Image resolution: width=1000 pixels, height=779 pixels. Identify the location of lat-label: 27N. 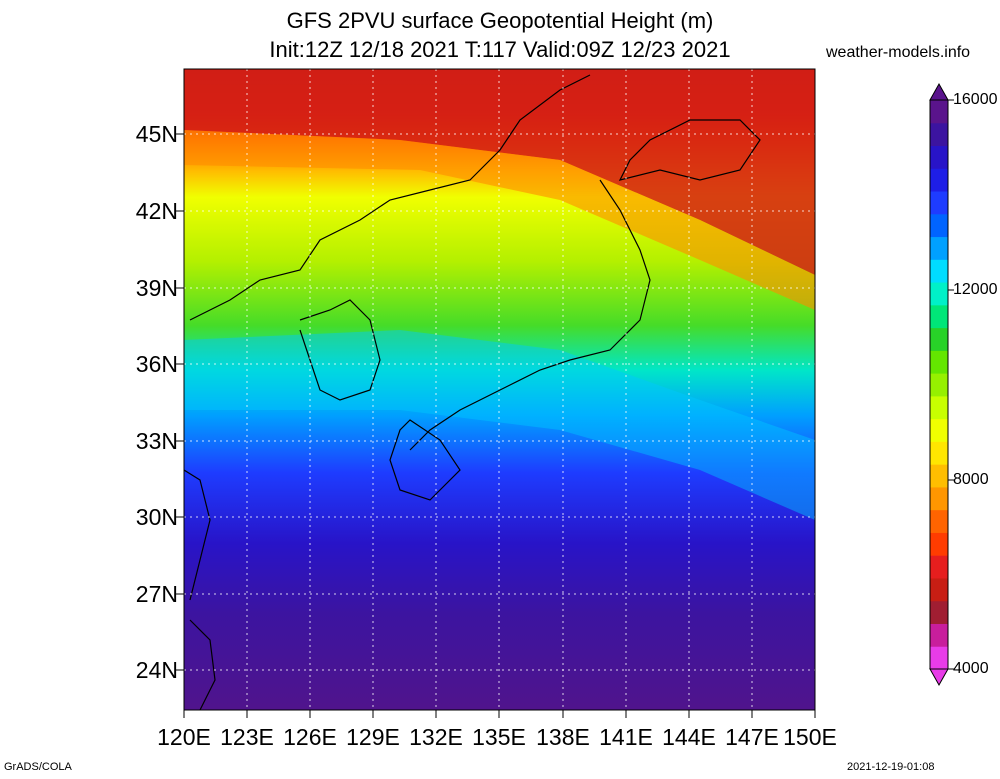
(156, 594).